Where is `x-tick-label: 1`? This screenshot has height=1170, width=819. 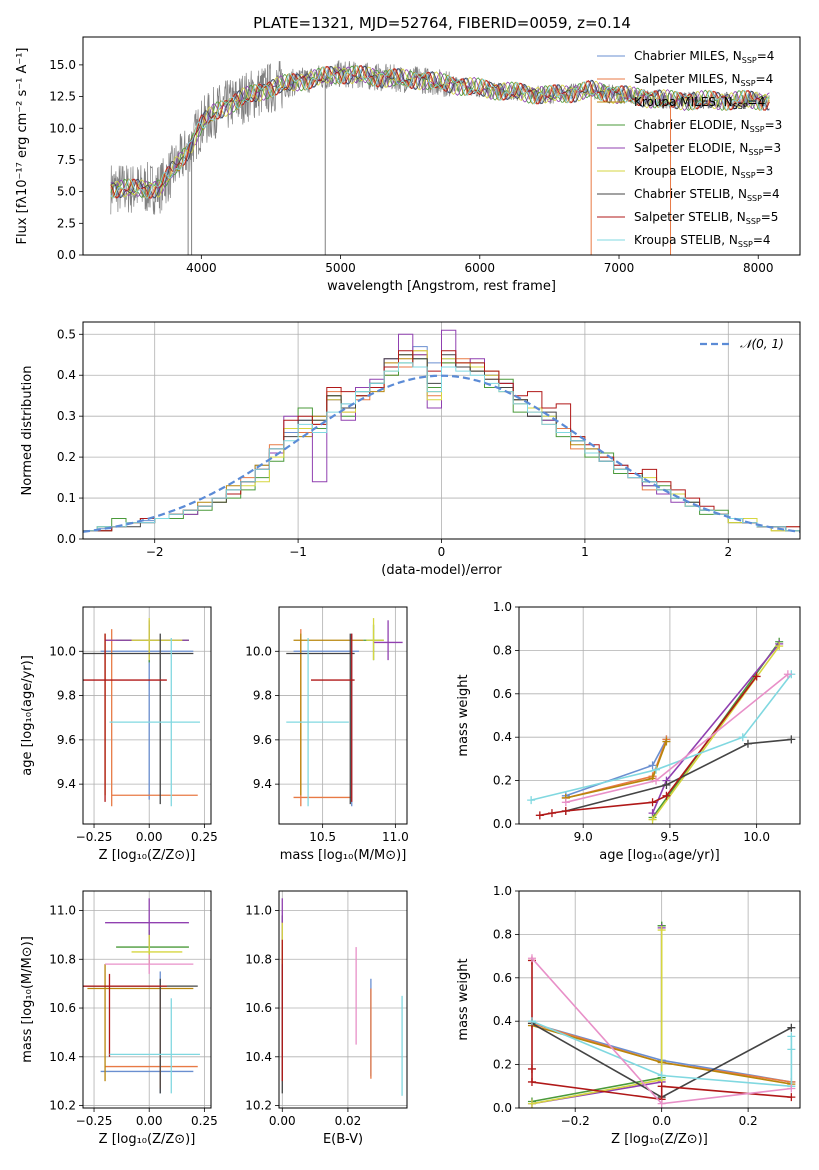
x-tick-label: 1 is located at coordinates (585, 552).